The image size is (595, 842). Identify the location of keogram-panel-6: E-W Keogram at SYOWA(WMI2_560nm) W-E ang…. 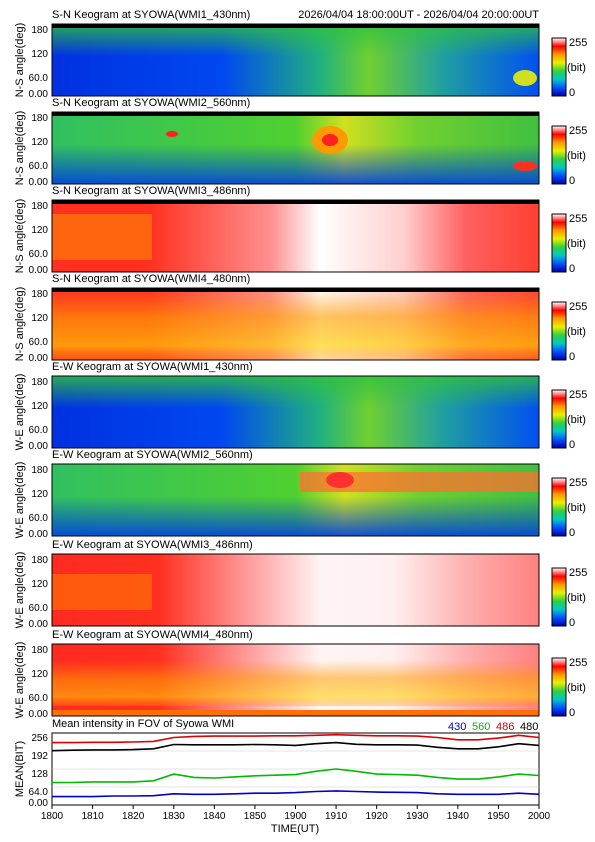
(277, 494).